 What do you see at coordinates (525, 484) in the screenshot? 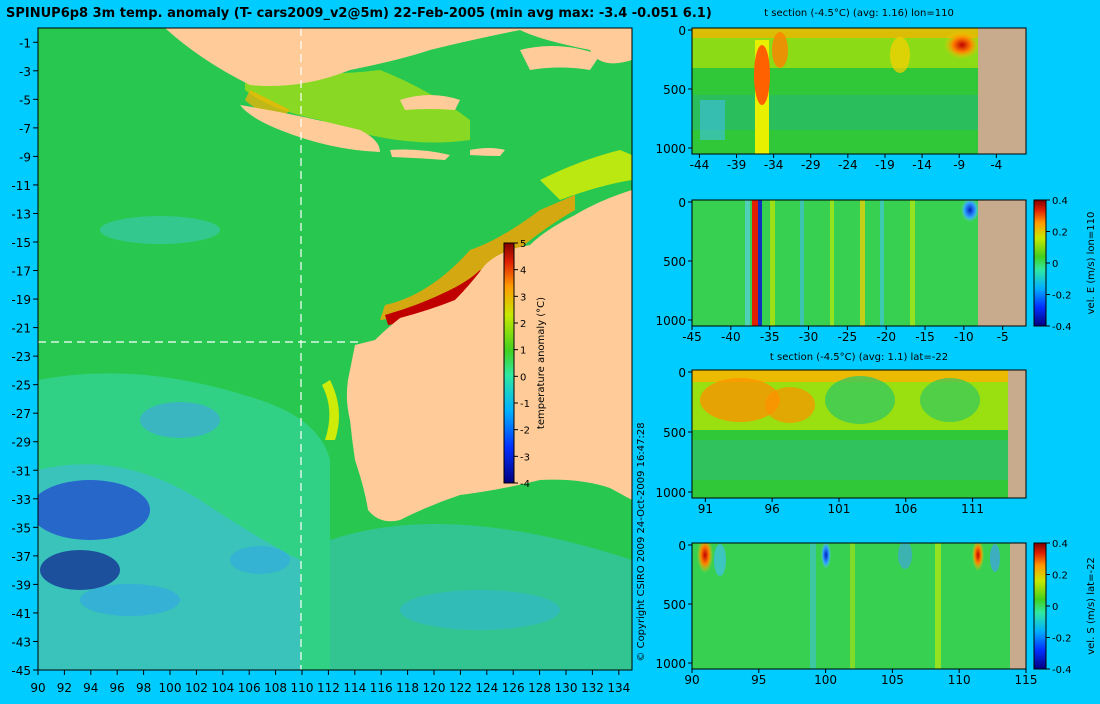
I see `map-colorbar-tick-label: -4` at bounding box center [525, 484].